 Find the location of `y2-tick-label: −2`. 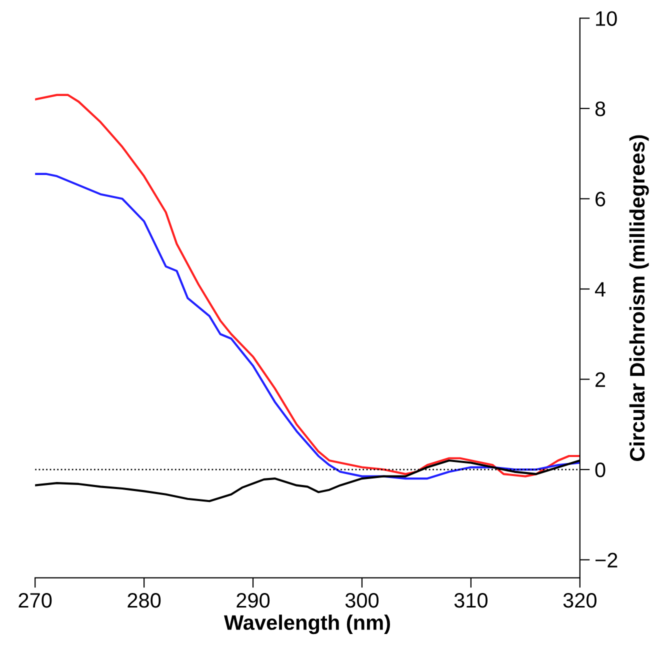

y2-tick-label: −2 is located at coordinates (607, 560).